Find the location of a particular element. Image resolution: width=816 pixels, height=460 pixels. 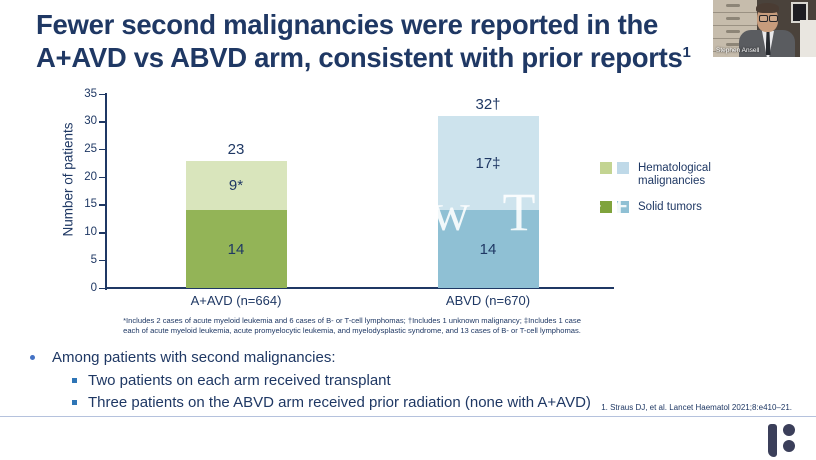

legend-label: Hematological malignancies is located at coordinates (674, 174).